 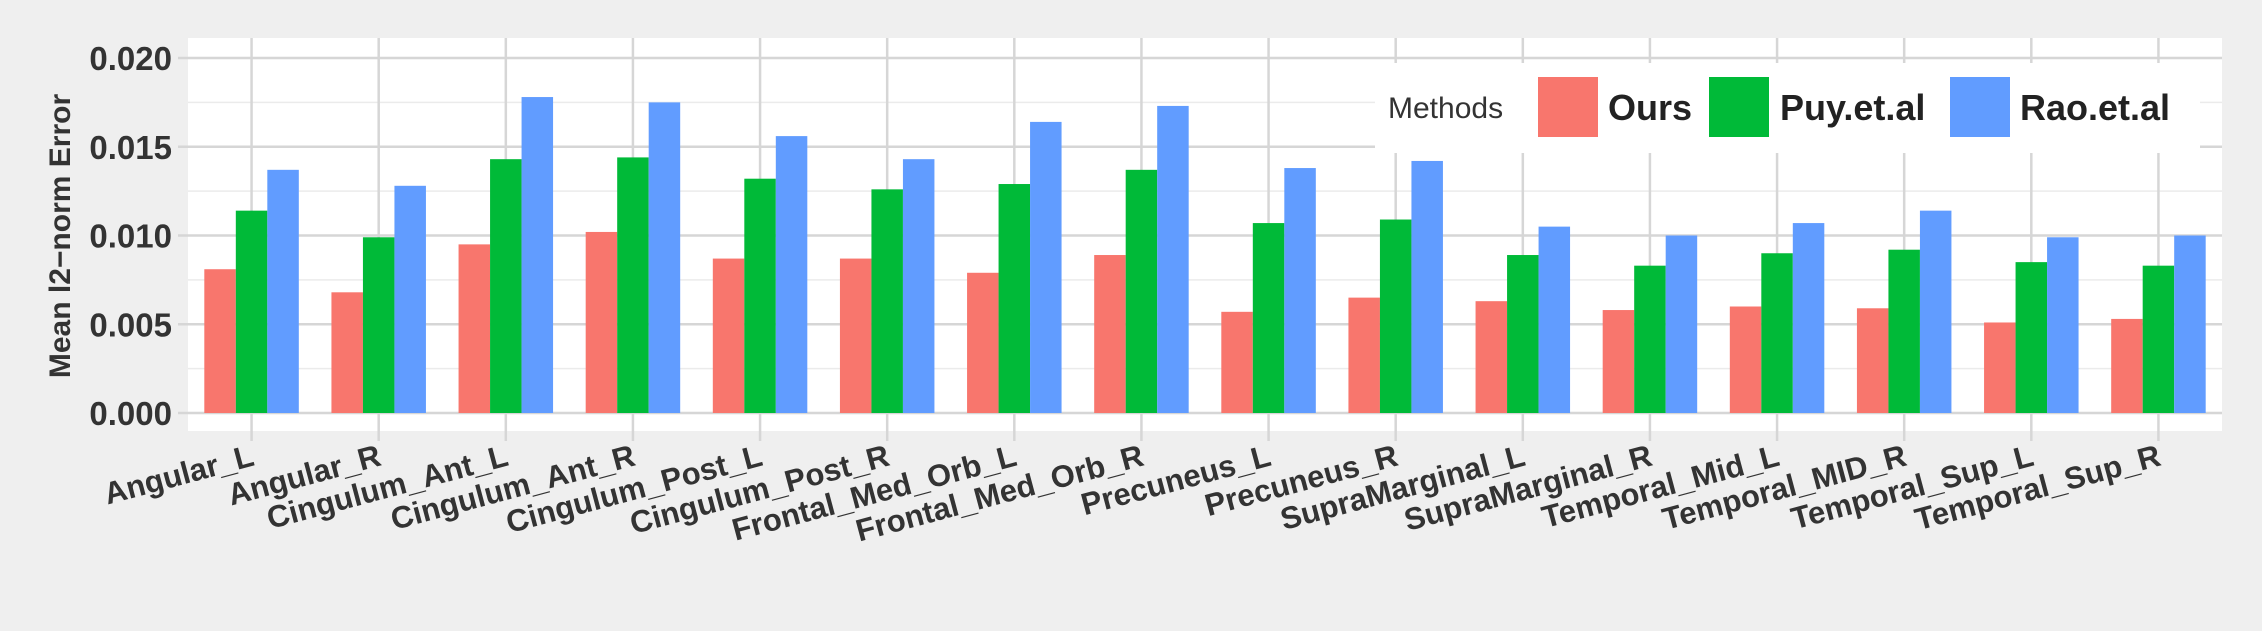 I want to click on bar-rao-et-al-cingulum_post_r, so click(x=918, y=286).